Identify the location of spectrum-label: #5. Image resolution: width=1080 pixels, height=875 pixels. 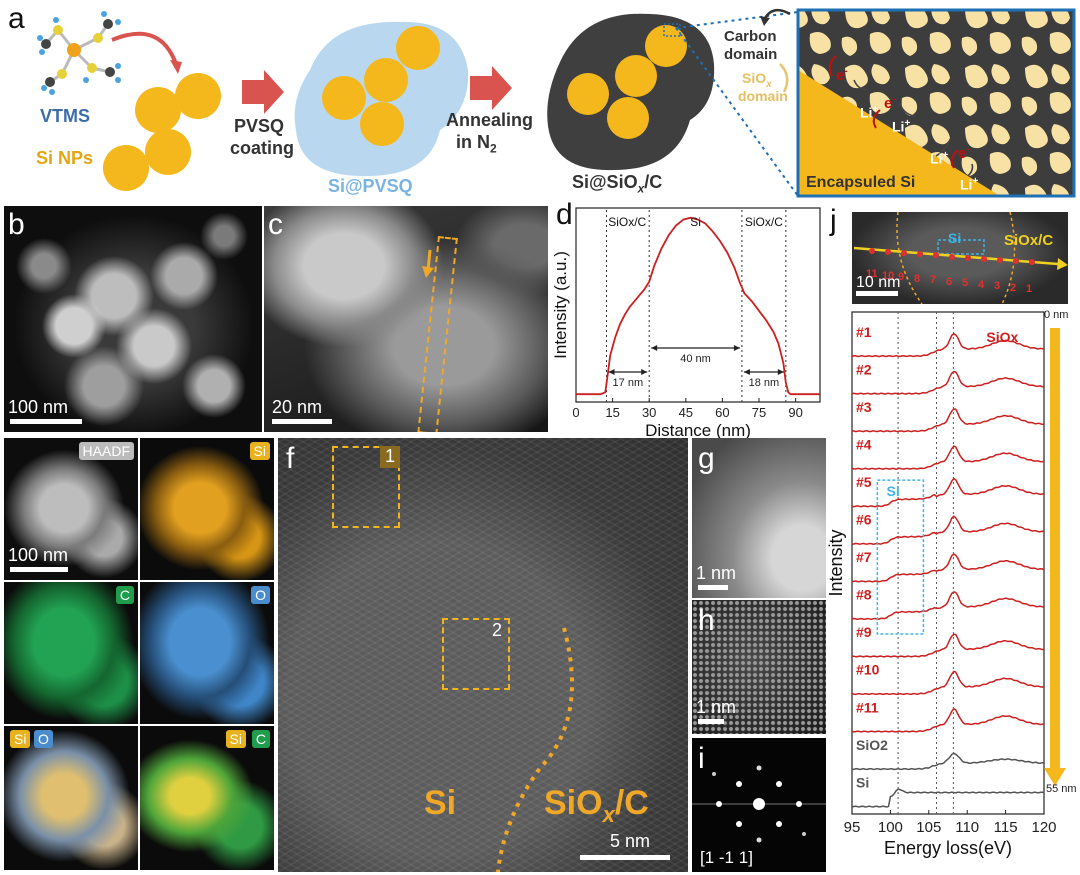
(864, 482).